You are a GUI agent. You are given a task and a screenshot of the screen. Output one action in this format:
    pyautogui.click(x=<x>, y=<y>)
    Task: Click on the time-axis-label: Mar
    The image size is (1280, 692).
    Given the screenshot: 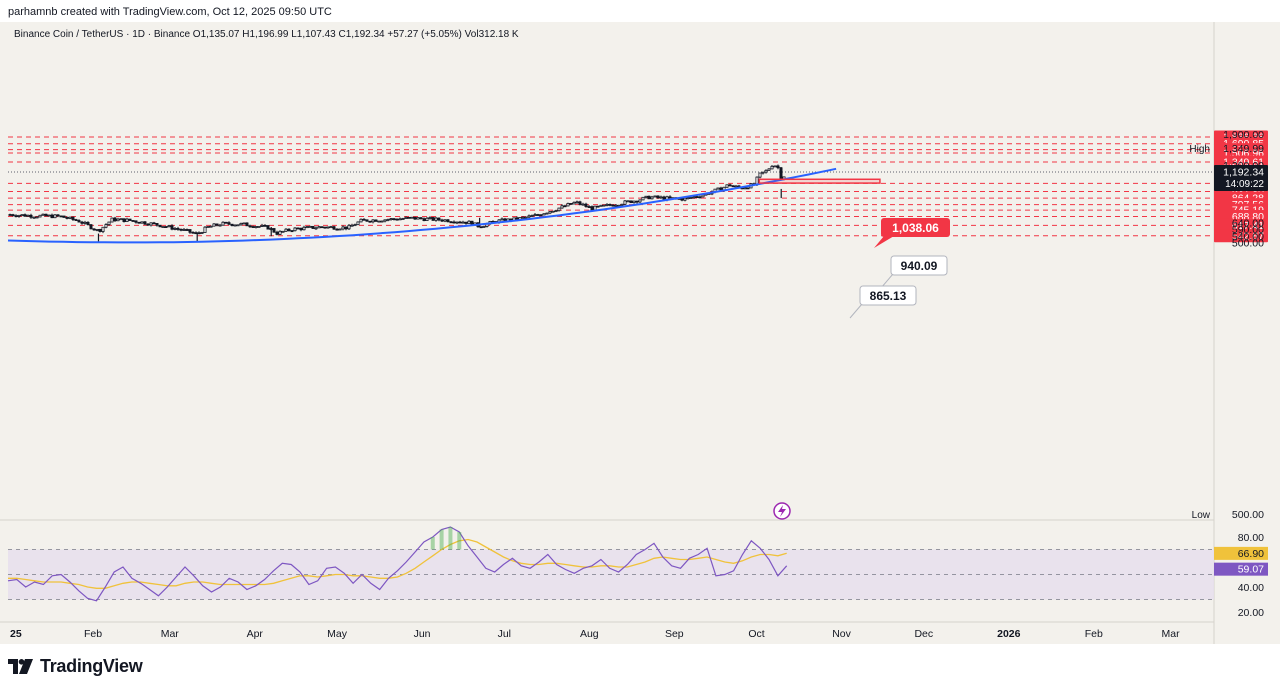 What is the action you would take?
    pyautogui.click(x=1171, y=634)
    